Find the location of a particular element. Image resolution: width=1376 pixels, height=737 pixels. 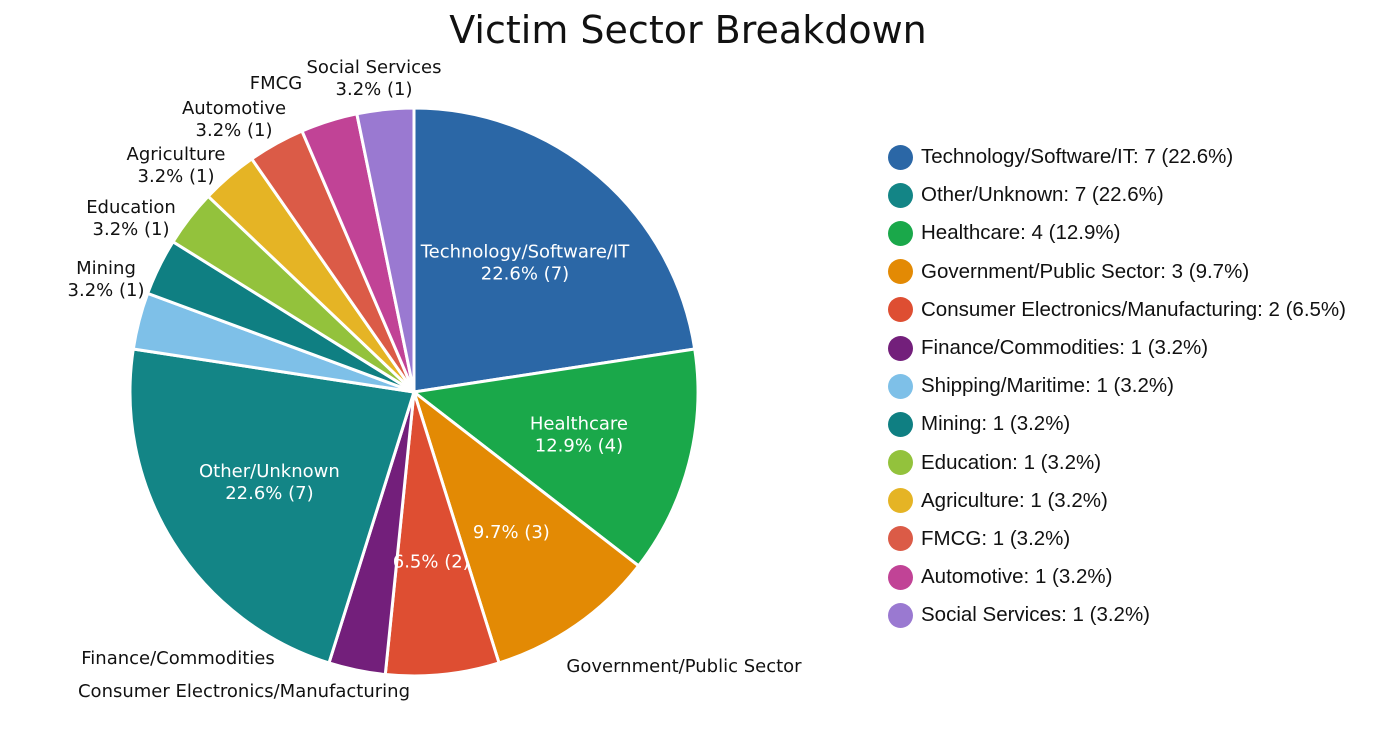

outside-label-fmcg-name: FMCG is located at coordinates (276, 83).